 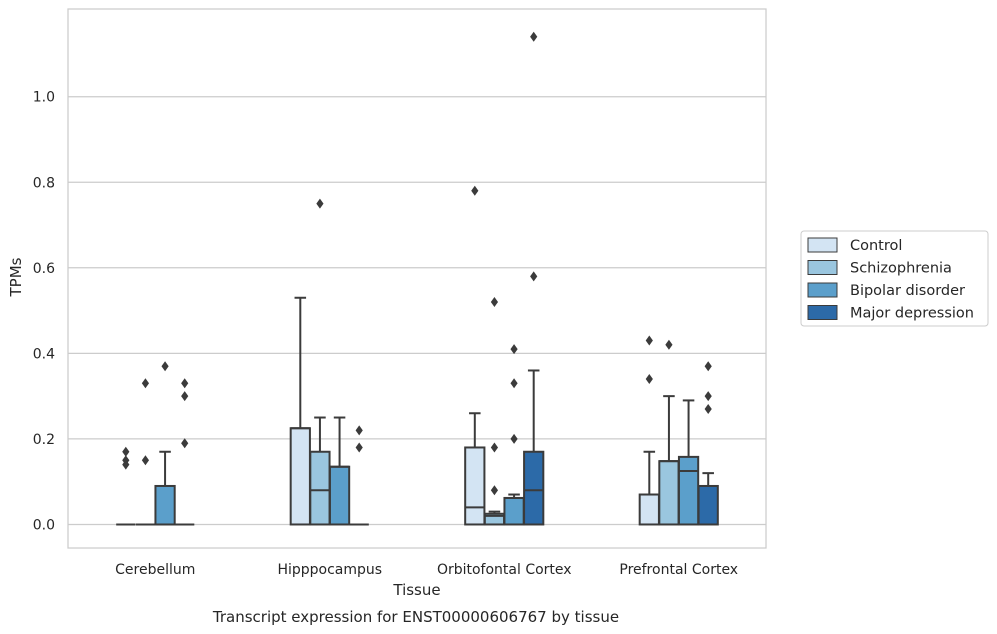 I want to click on y-tick-label: 0.6, so click(x=44, y=269).